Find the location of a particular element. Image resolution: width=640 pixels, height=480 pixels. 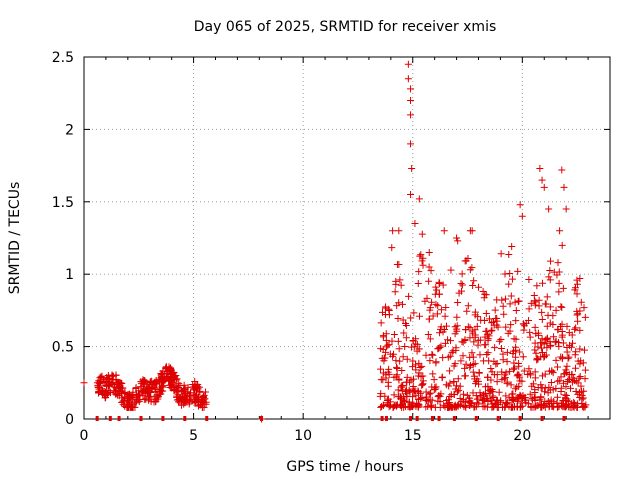

x-axis-title: GPS time / hours is located at coordinates (344, 467).